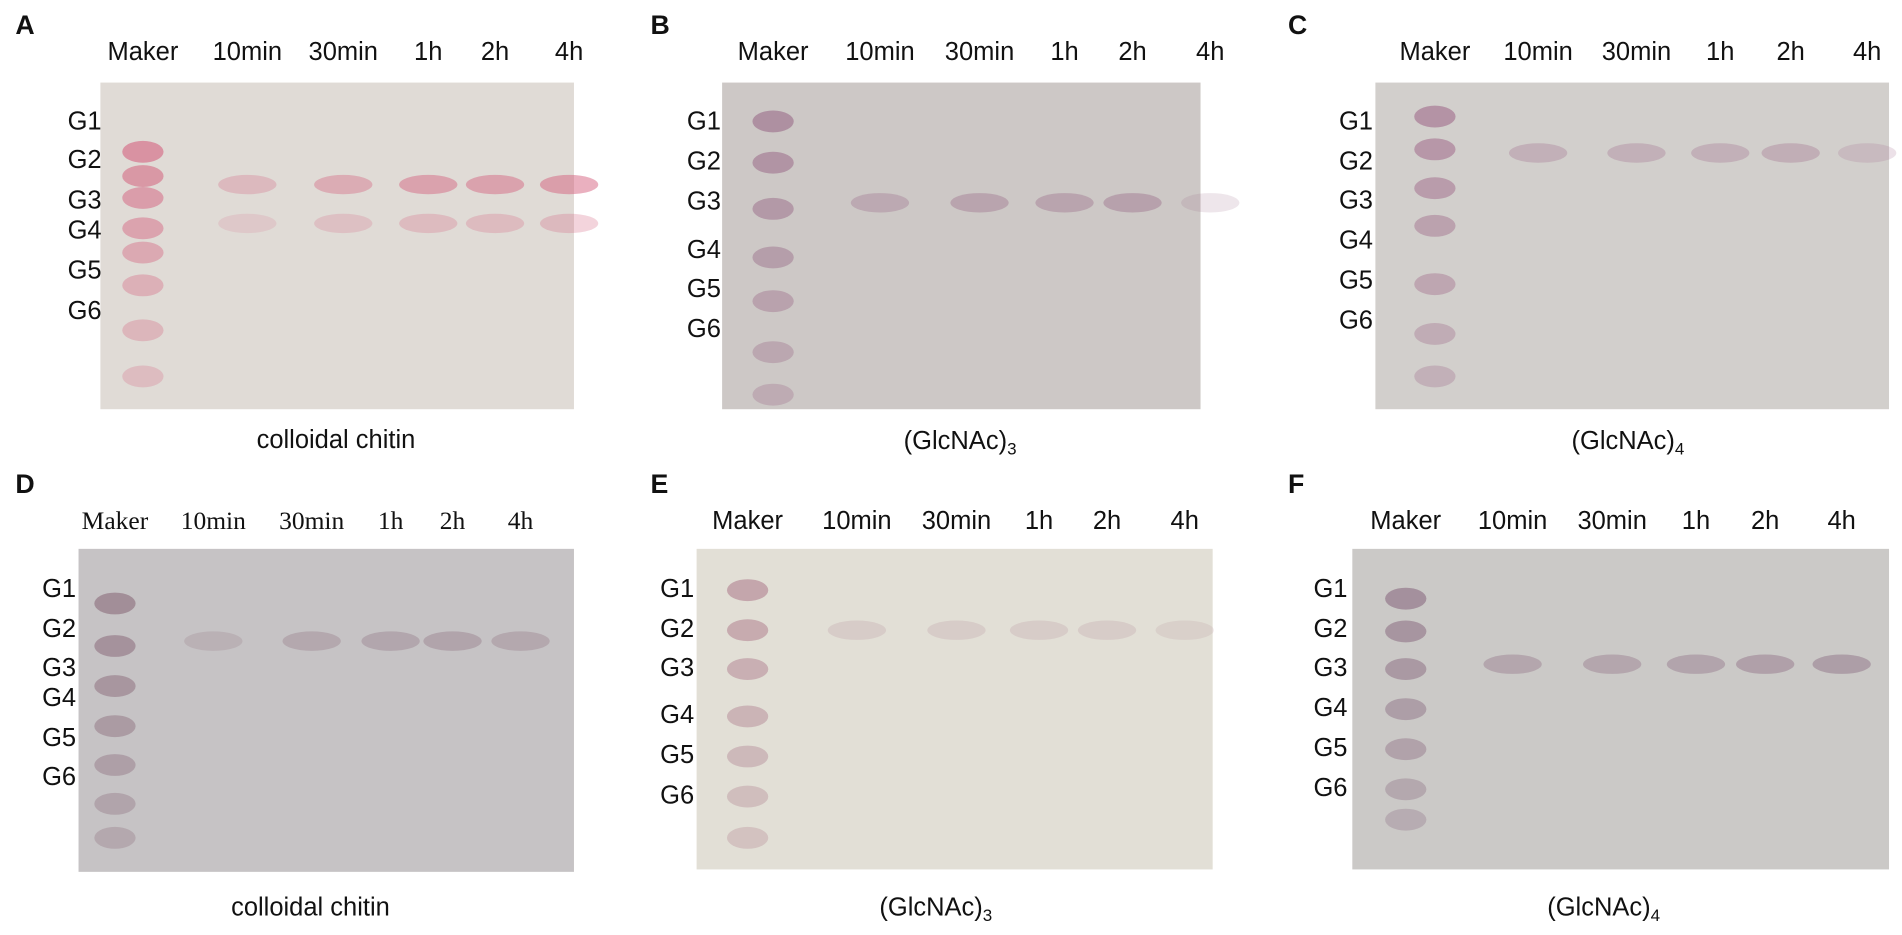  I want to click on panel-label: D, so click(24, 484).